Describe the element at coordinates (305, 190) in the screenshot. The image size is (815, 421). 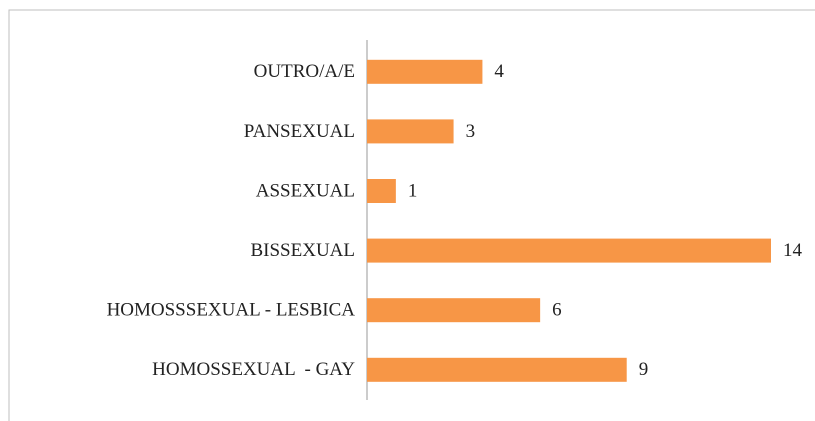
I see `category-label: ASSEXUAL` at that location.